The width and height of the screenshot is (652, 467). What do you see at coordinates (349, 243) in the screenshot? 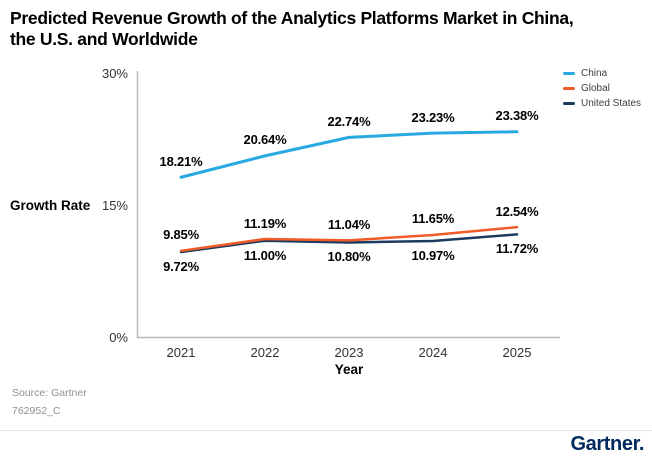
I see `series-line-united-states` at bounding box center [349, 243].